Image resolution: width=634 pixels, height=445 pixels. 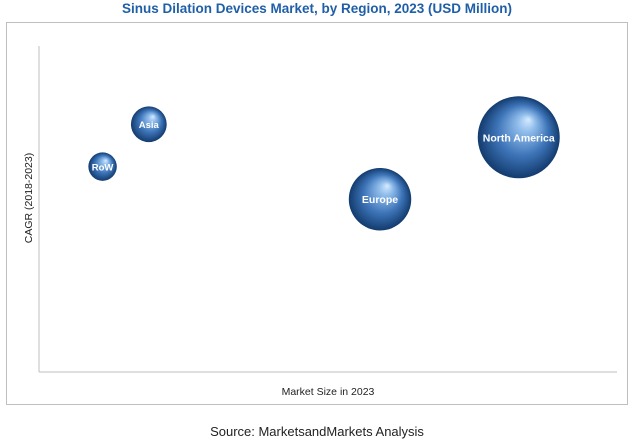 I want to click on source-note: Source: MarketsandMarkets Analysis, so click(x=317, y=431).